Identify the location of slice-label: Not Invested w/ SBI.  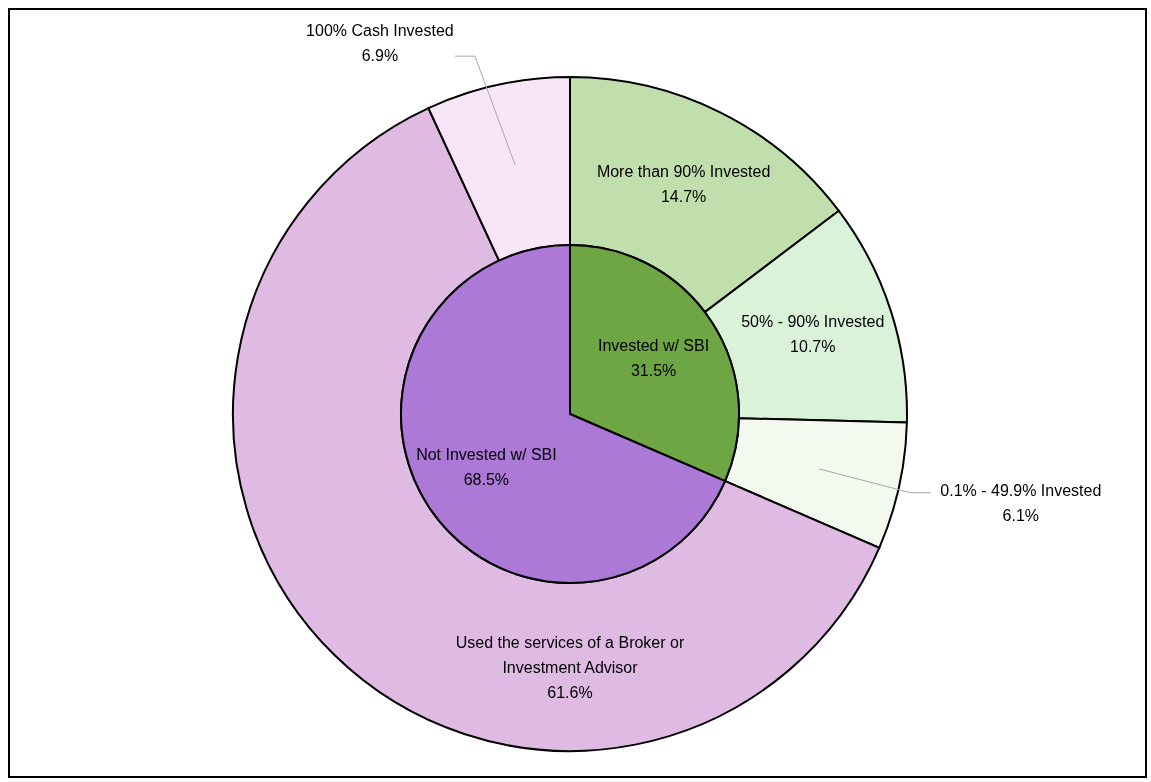
(486, 455).